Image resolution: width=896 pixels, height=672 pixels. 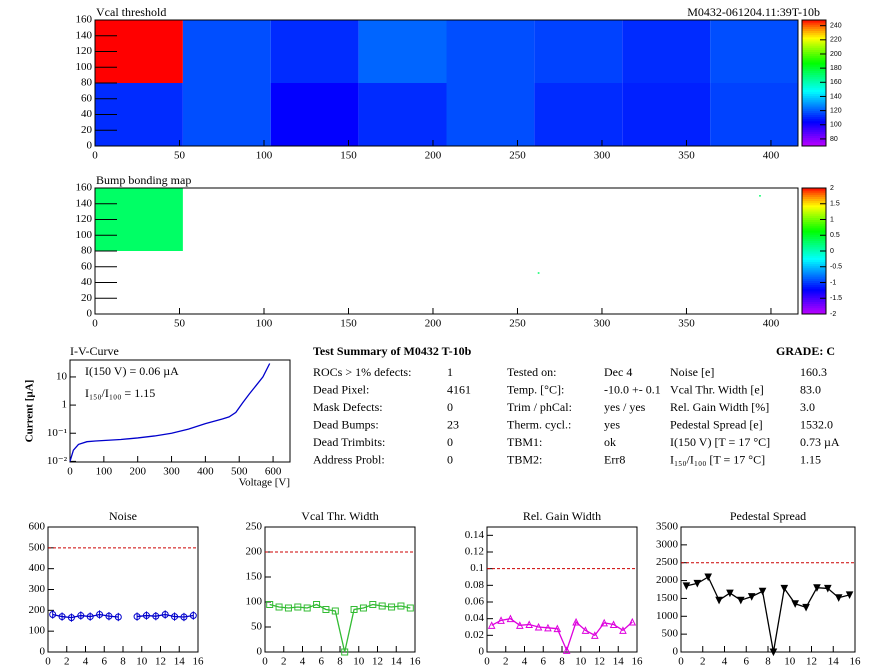 I want to click on x-tick-label: 8, so click(x=562, y=662).